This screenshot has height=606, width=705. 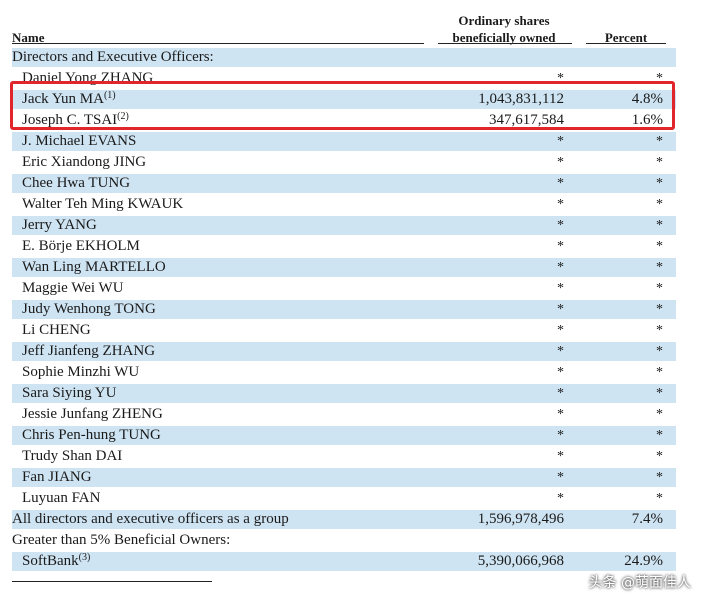 What do you see at coordinates (521, 99) in the screenshot?
I see `row-shares: 1,043,831,112` at bounding box center [521, 99].